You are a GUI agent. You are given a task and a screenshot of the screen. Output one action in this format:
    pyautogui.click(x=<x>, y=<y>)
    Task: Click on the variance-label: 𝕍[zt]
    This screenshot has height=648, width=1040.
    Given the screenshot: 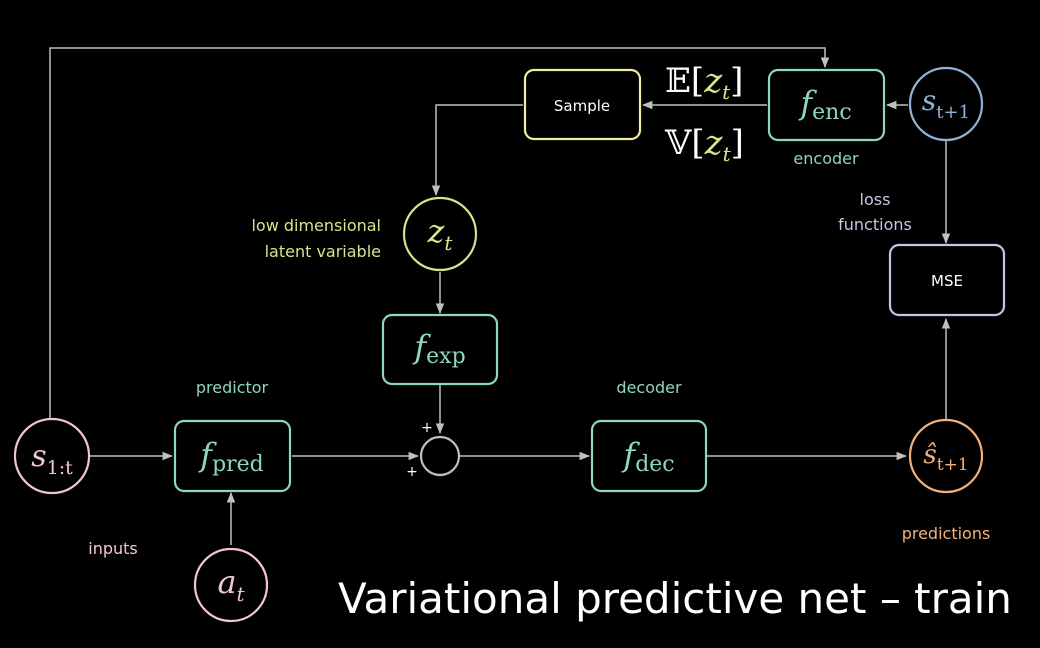 What is the action you would take?
    pyautogui.click(x=704, y=144)
    